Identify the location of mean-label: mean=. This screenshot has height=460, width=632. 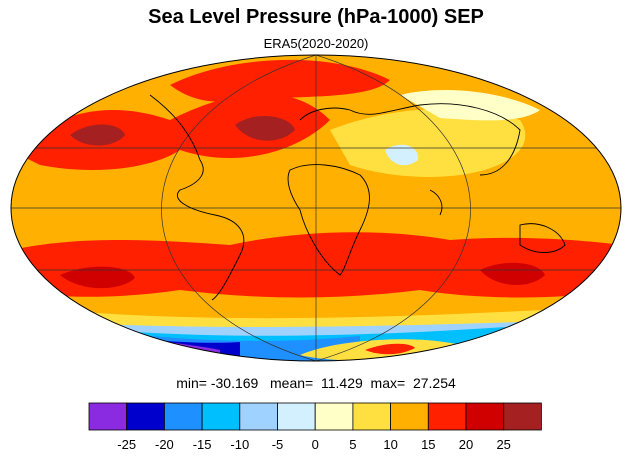
(292, 383).